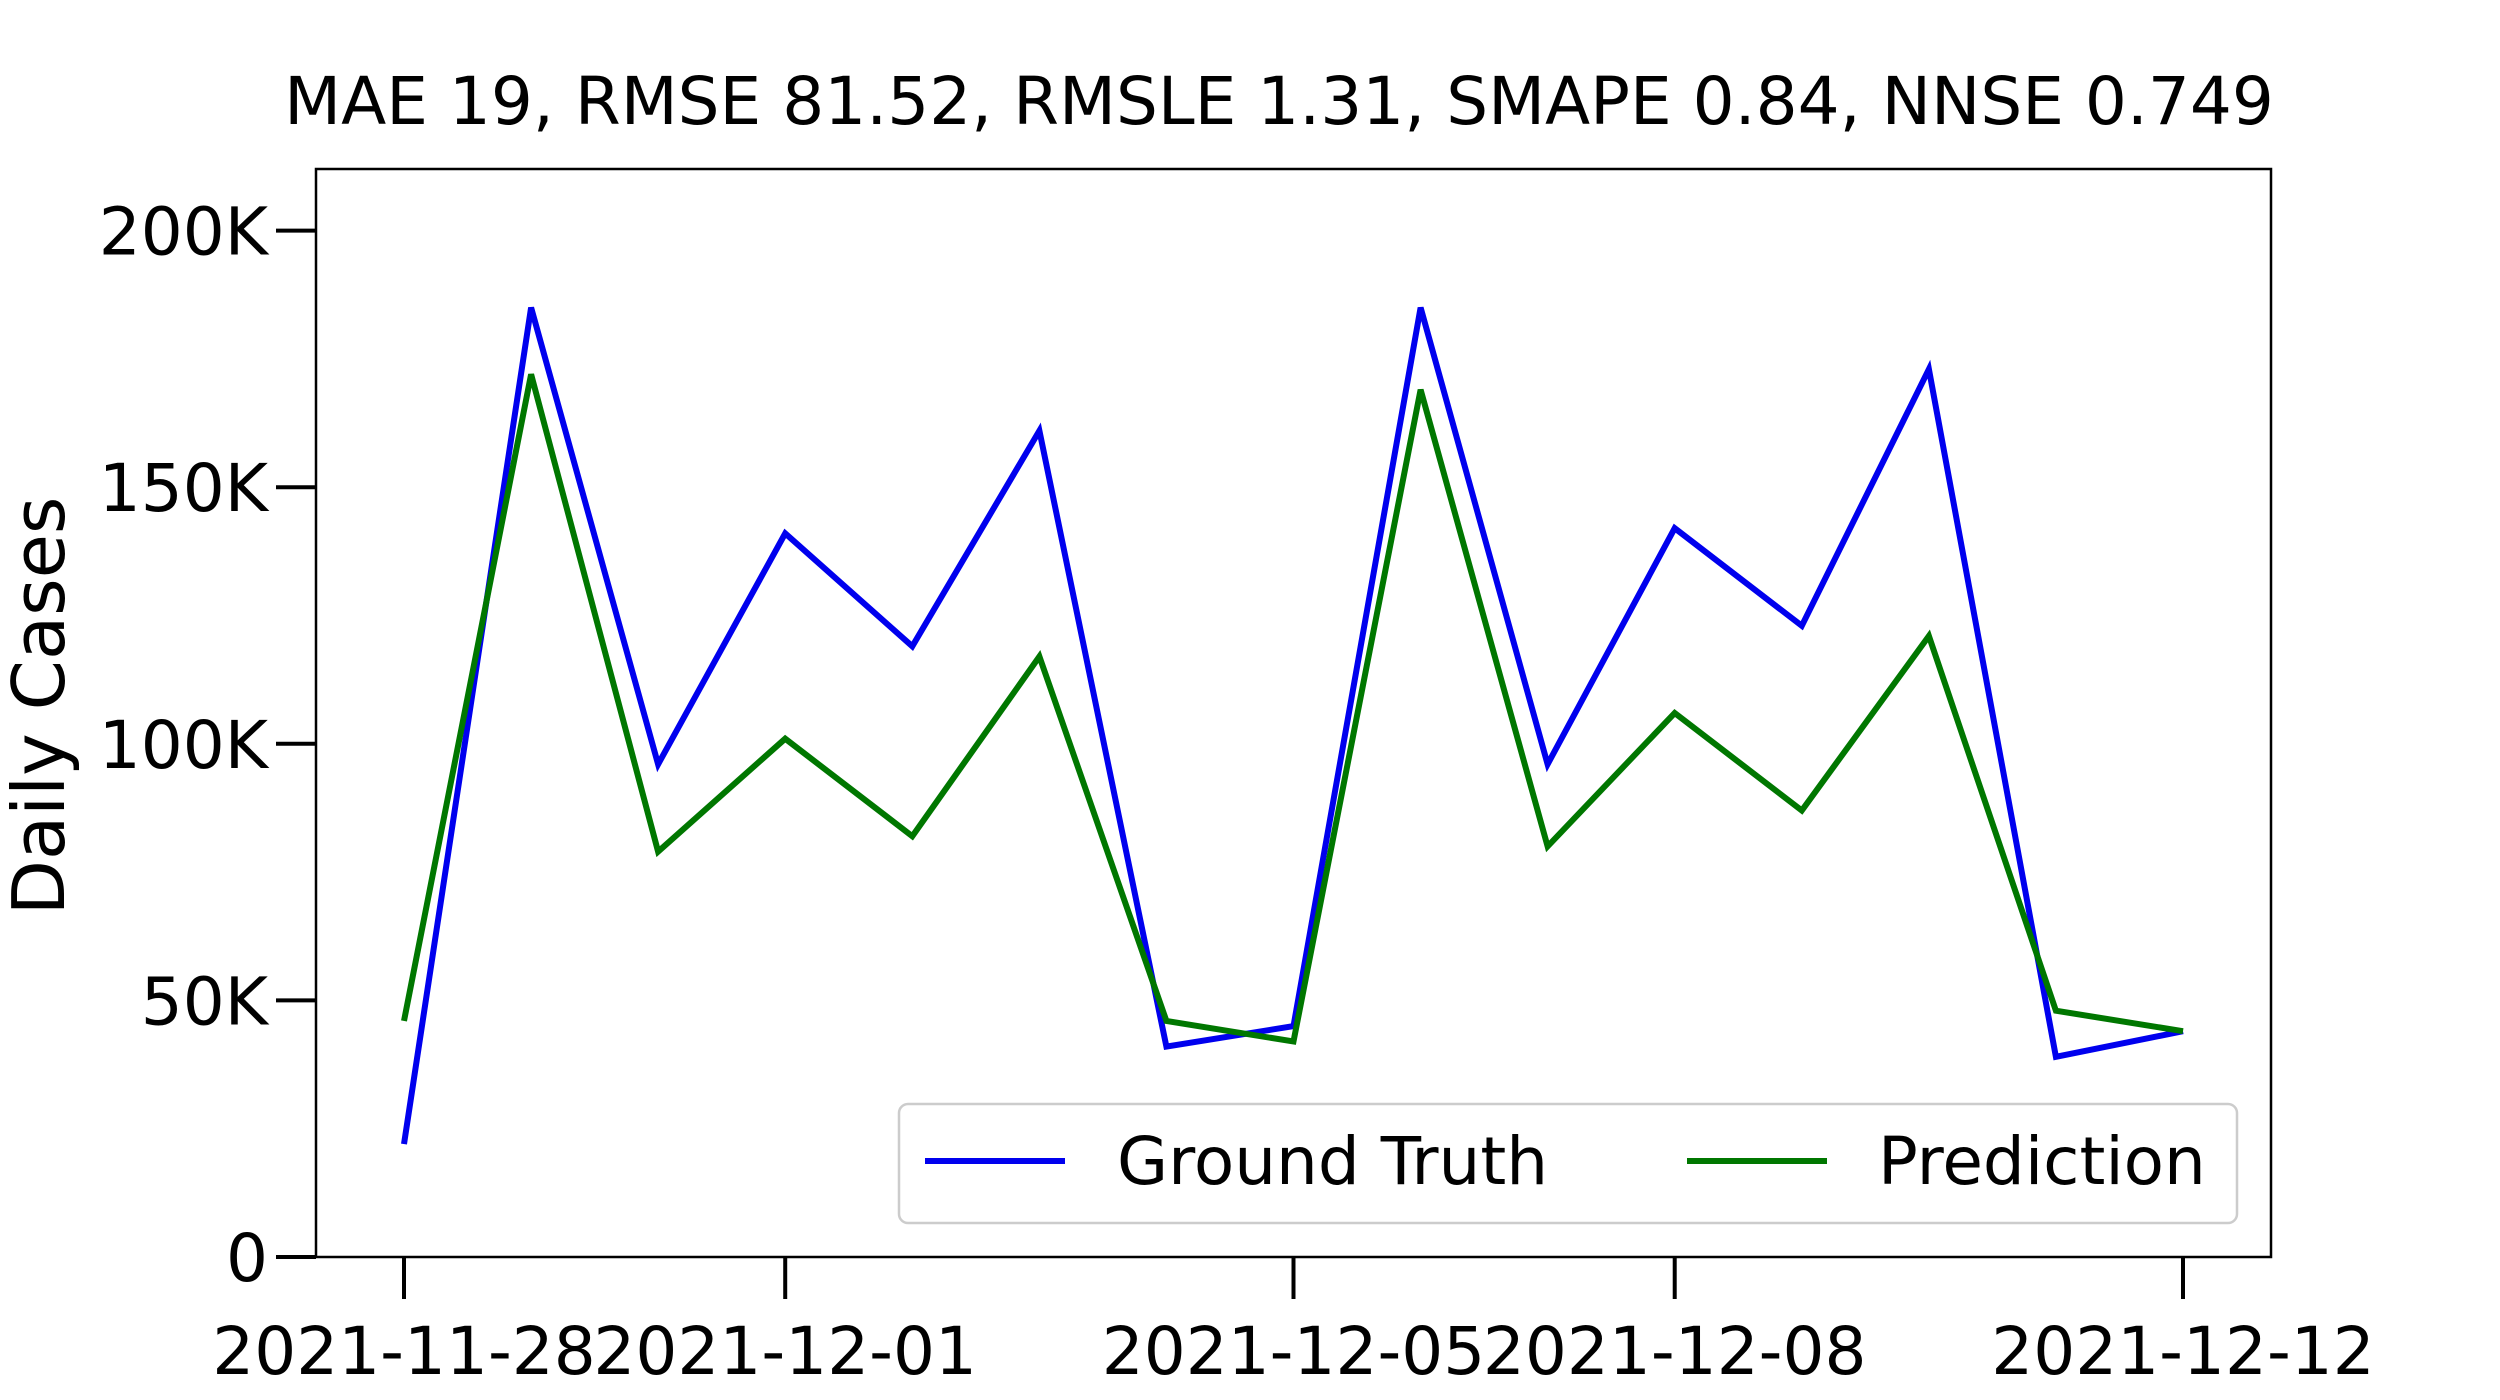 The image size is (2500, 1400). Describe the element at coordinates (2183, 1351) in the screenshot. I see `x-tick-label: 2021-12-12` at that location.